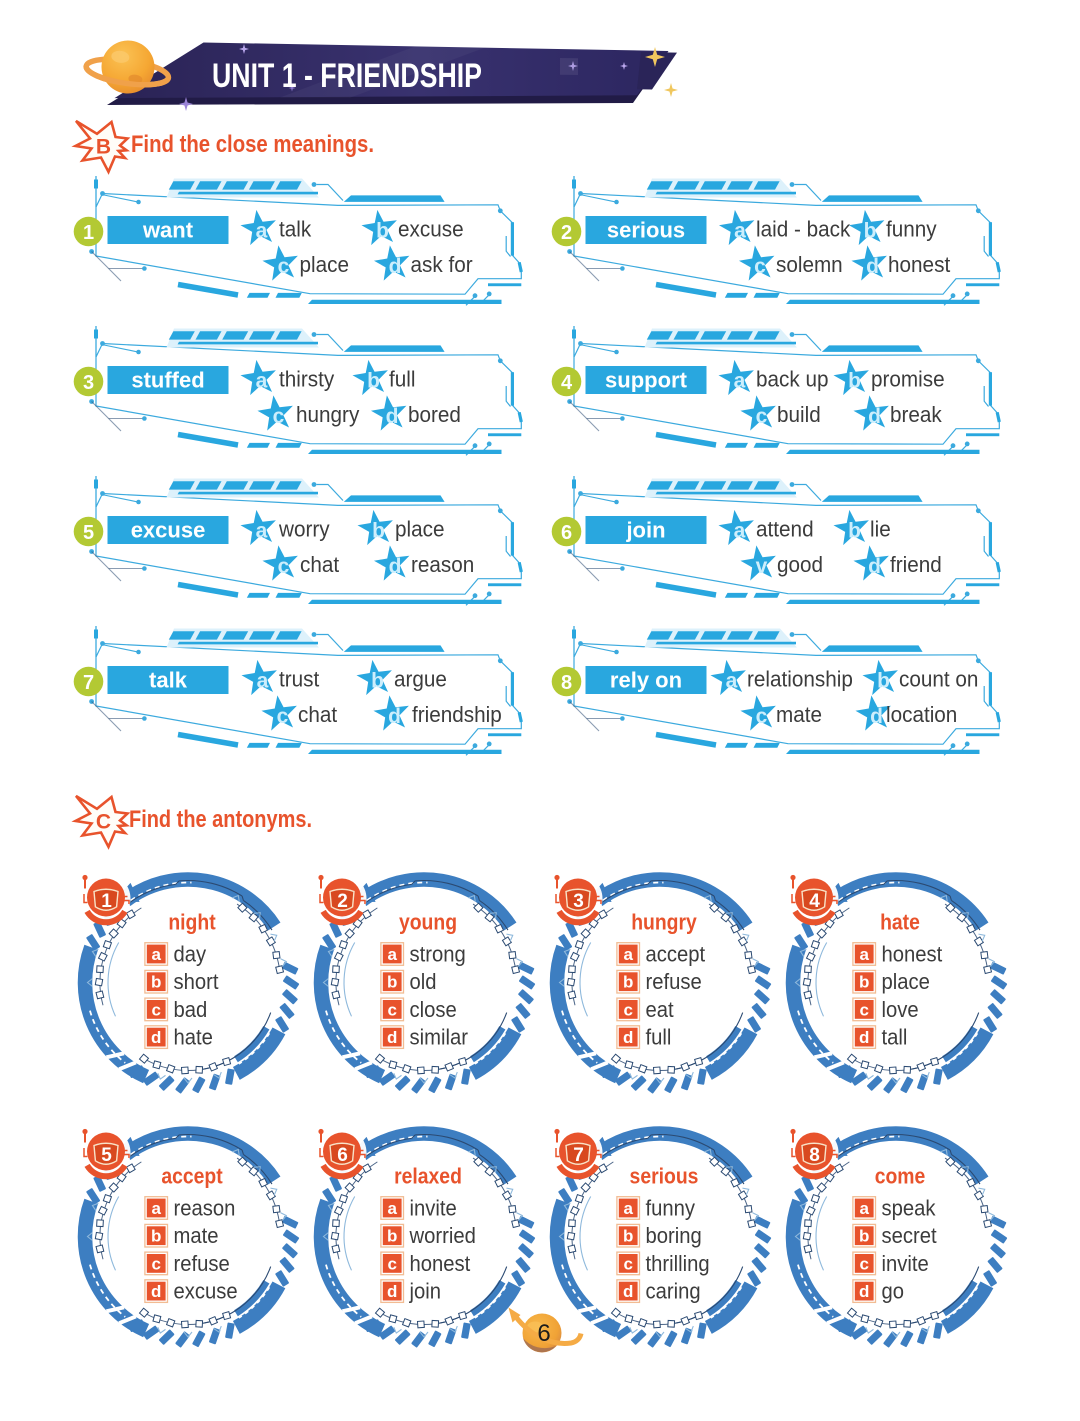  I want to click on svg-text: want, so click(168, 230).